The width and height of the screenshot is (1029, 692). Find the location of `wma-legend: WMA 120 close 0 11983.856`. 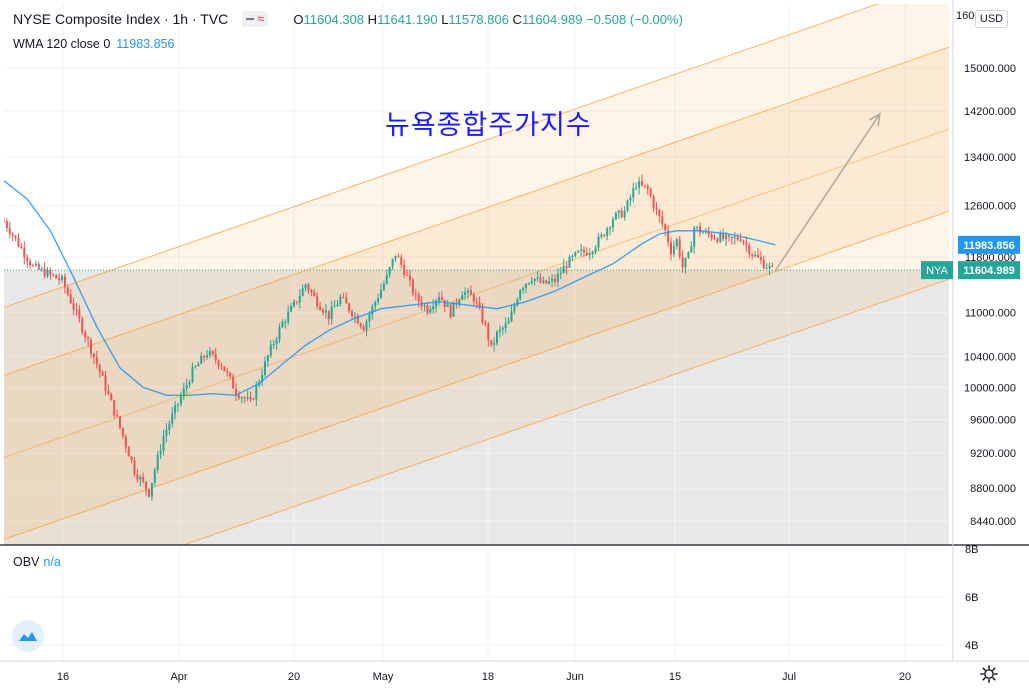

wma-legend: WMA 120 close 0 11983.856 is located at coordinates (93, 44).